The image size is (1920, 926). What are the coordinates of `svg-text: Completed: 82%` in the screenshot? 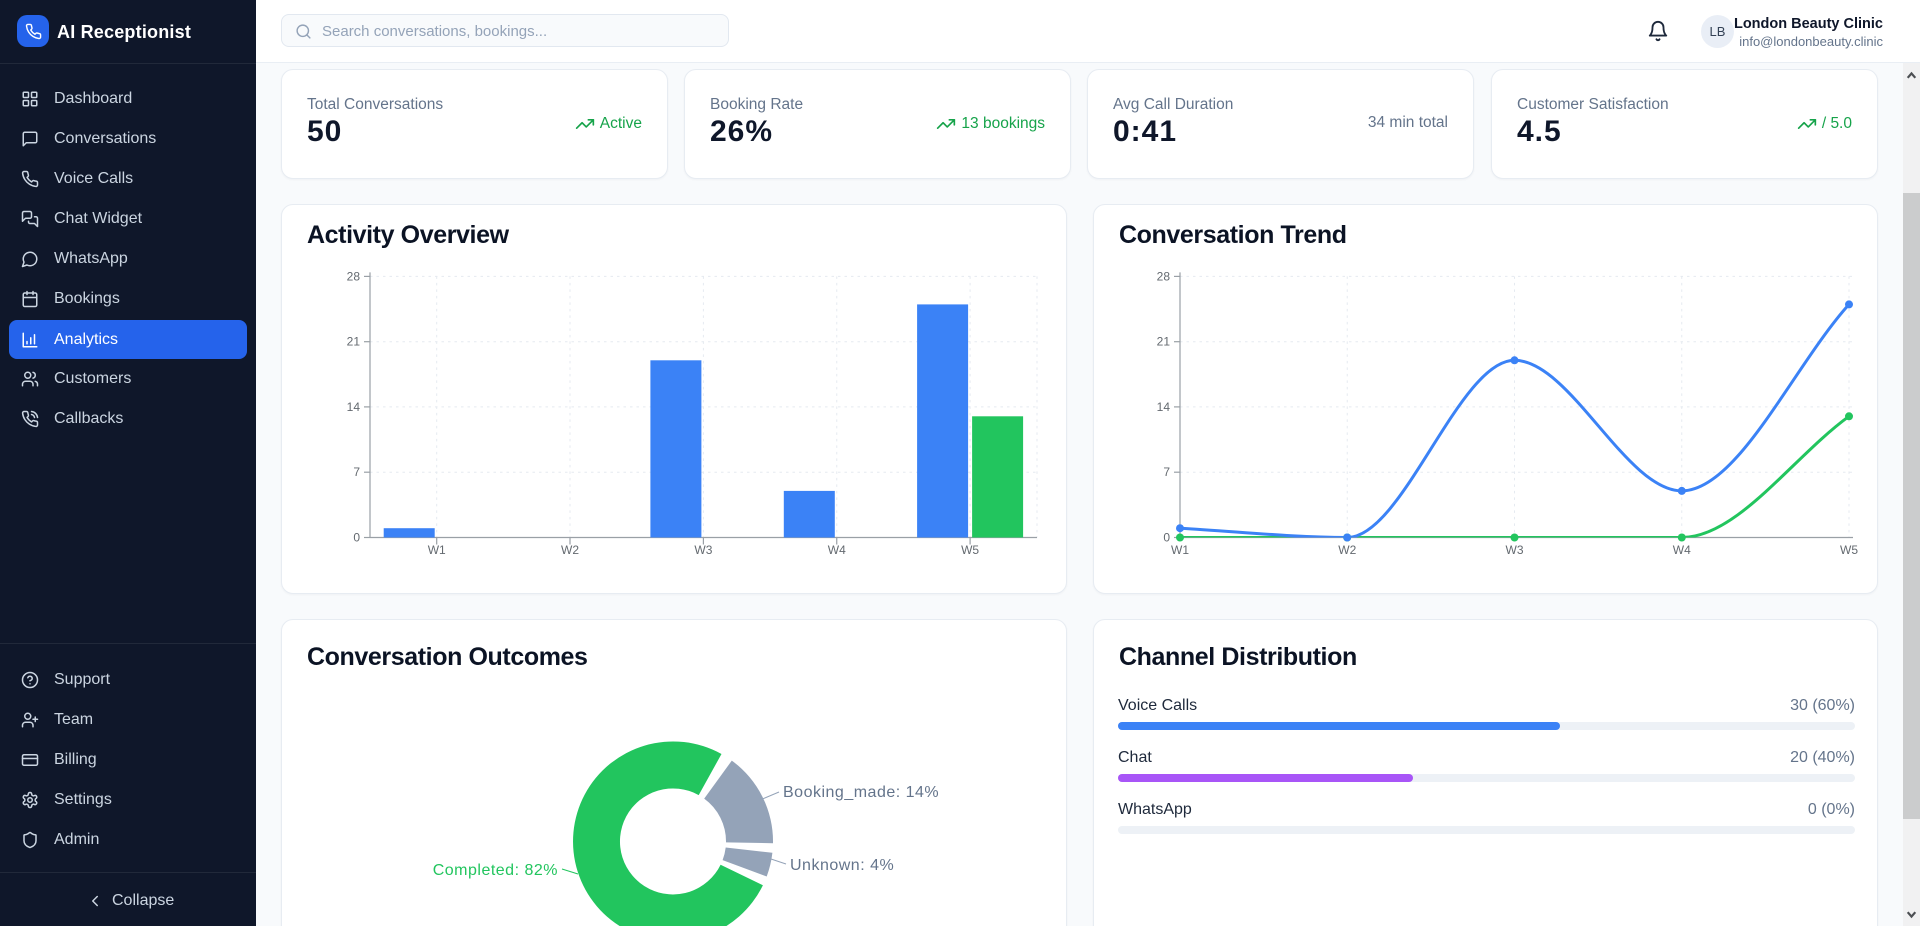 It's located at (495, 870).